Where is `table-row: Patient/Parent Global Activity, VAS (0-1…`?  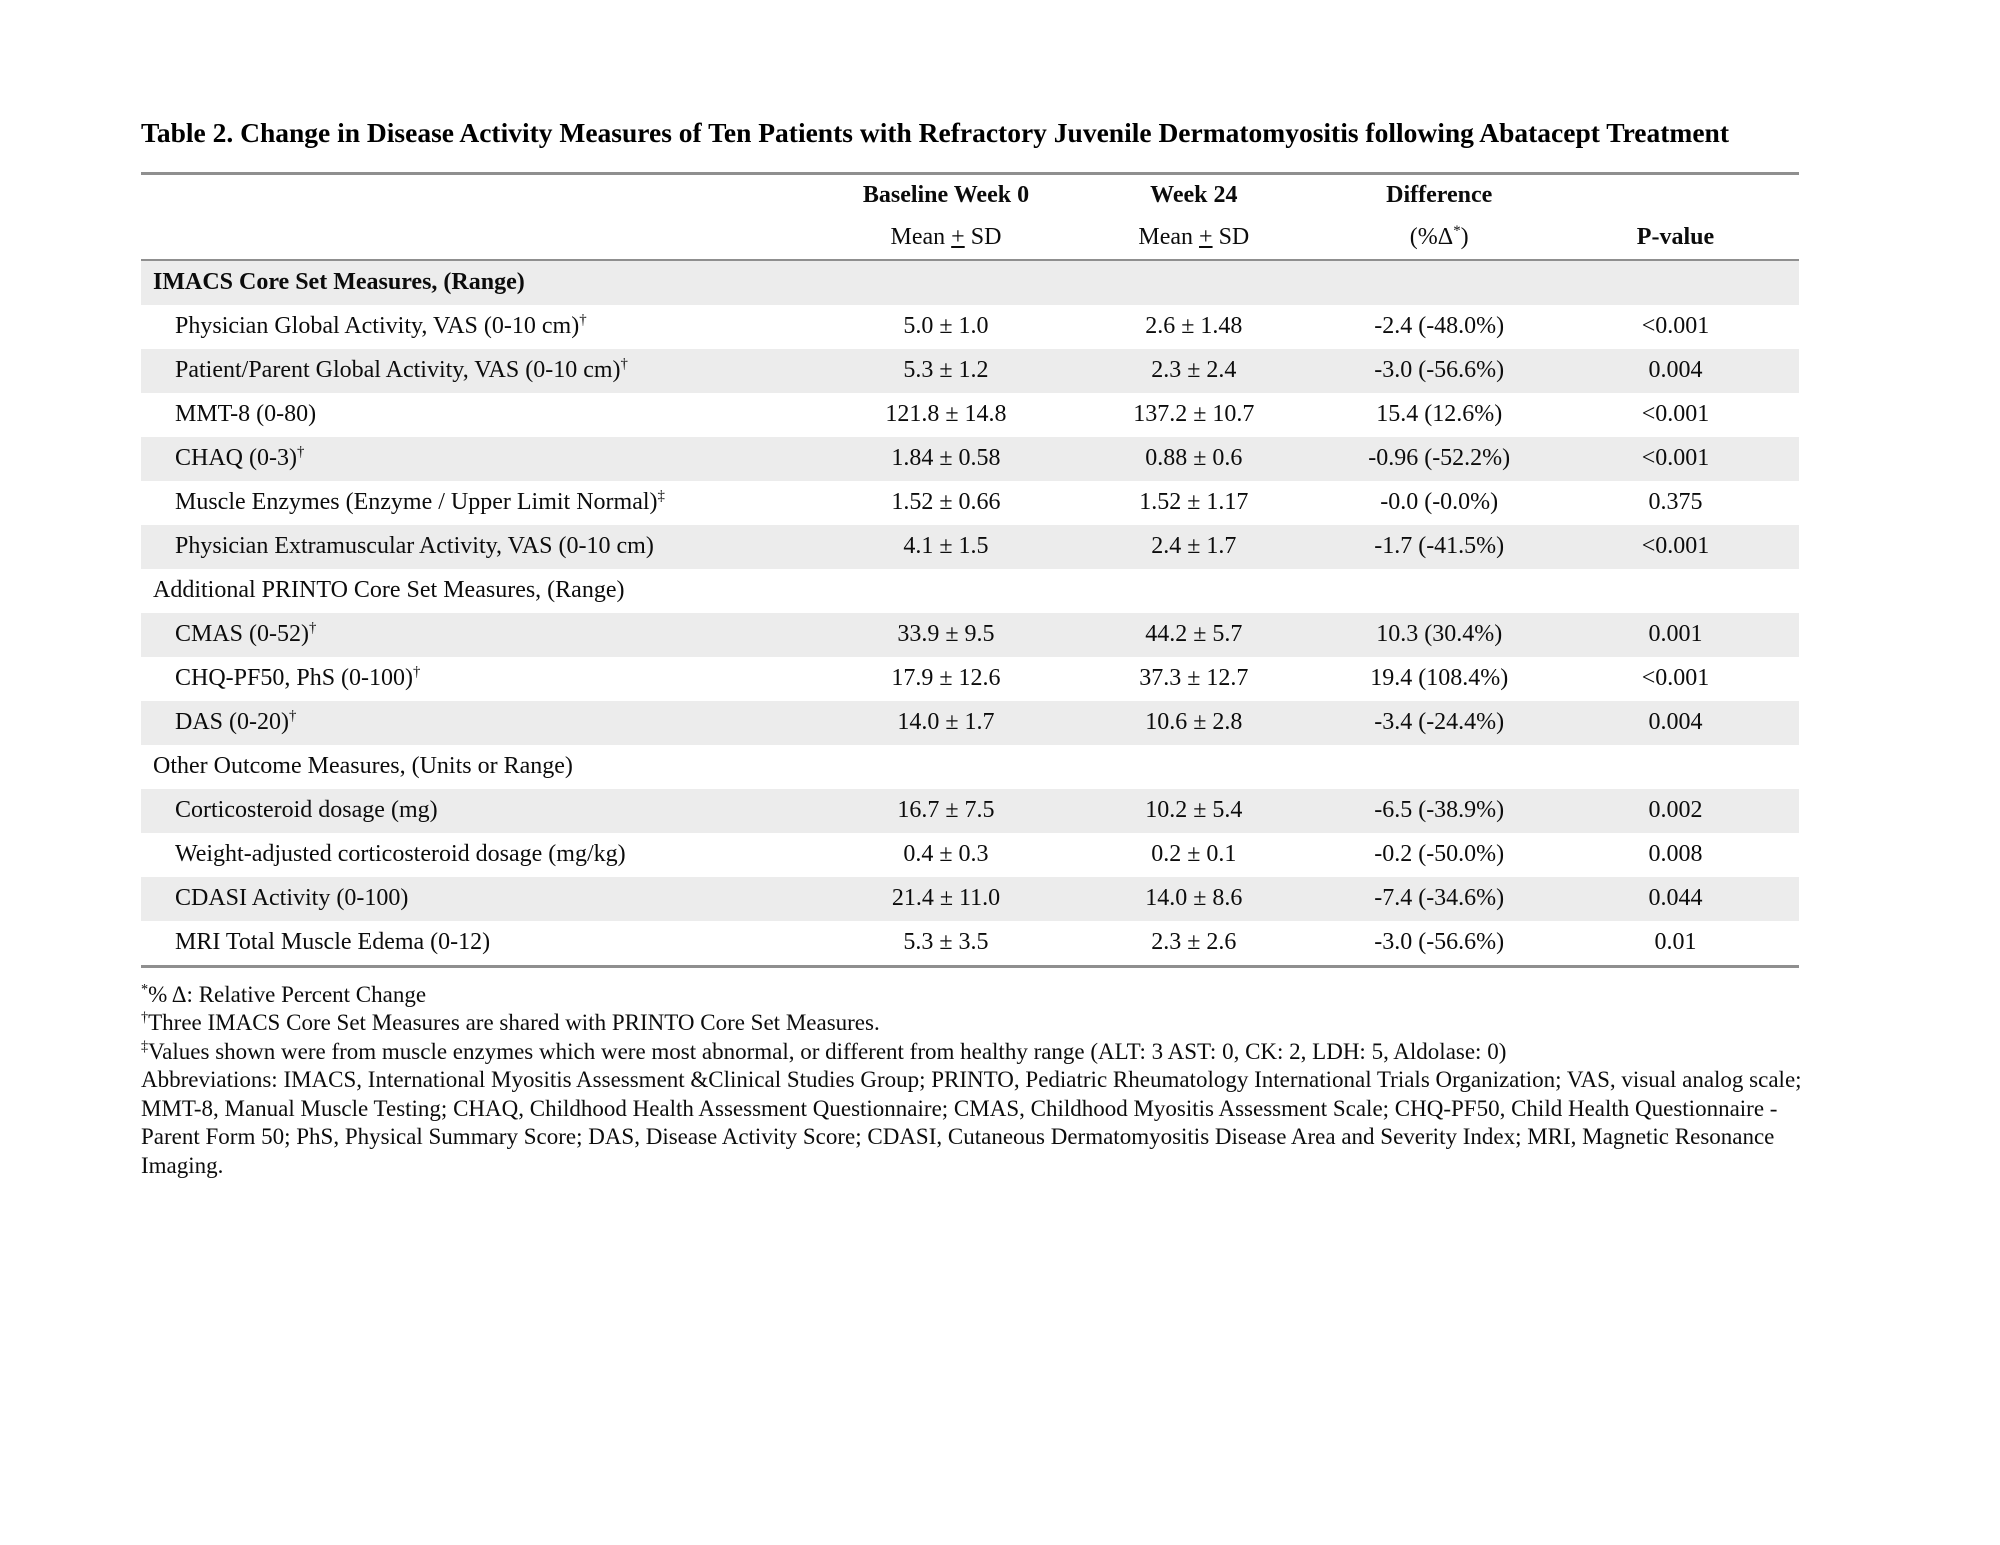
table-row: Patient/Parent Global Activity, VAS (0-1… is located at coordinates (970, 370).